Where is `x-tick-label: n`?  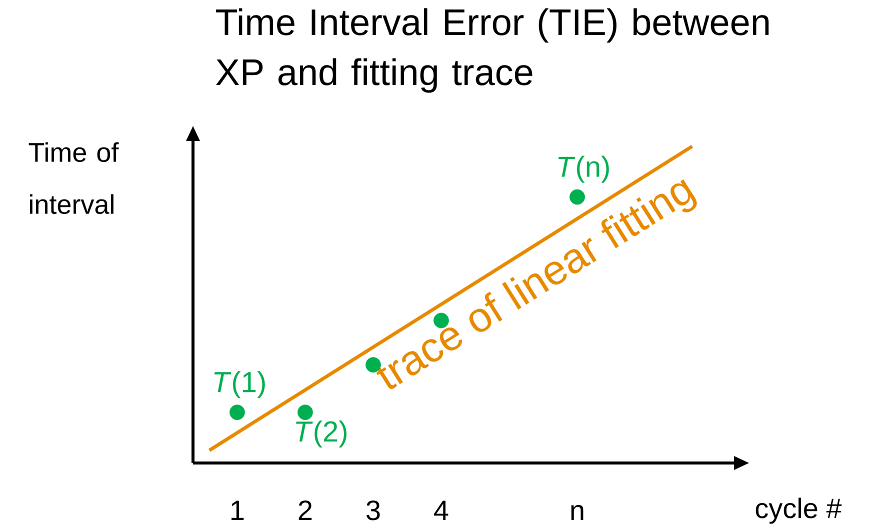
x-tick-label: n is located at coordinates (577, 512).